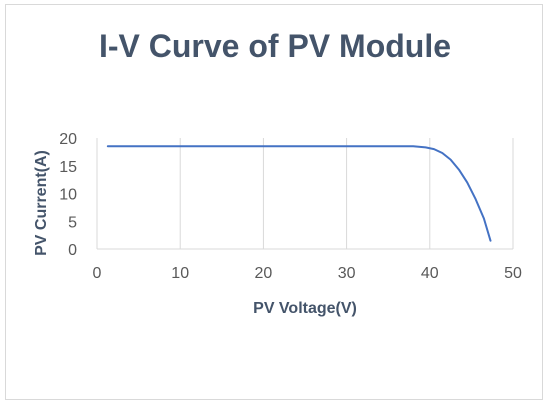  What do you see at coordinates (275, 46) in the screenshot?
I see `chart-title: I-V Curve of PV Module` at bounding box center [275, 46].